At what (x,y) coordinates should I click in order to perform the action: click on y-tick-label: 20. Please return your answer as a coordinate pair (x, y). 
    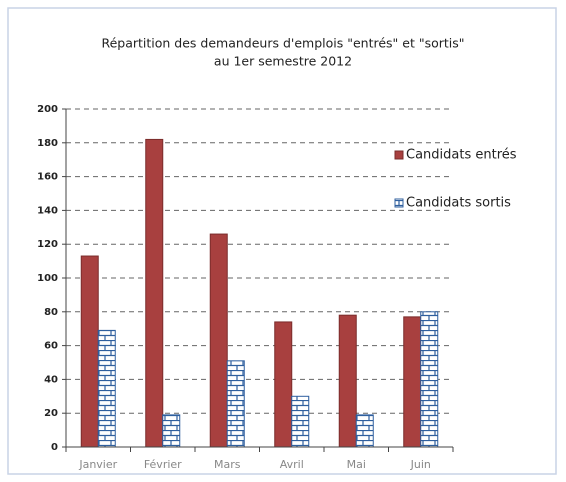
    Looking at the image, I should click on (51, 413).